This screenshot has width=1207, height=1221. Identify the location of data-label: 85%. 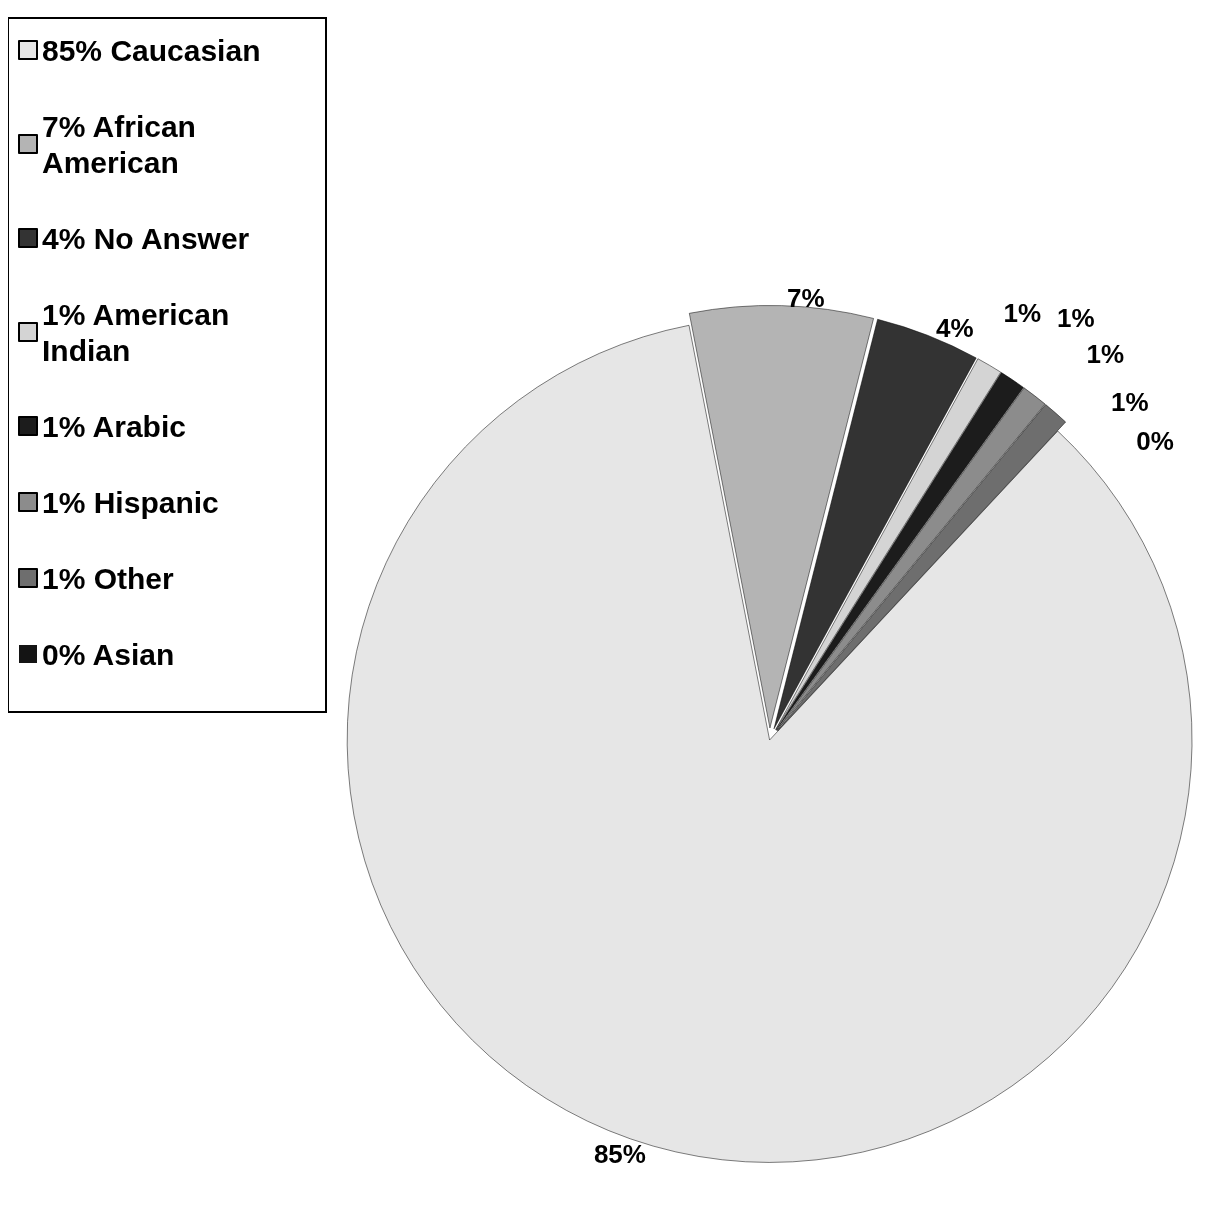
(619, 1153).